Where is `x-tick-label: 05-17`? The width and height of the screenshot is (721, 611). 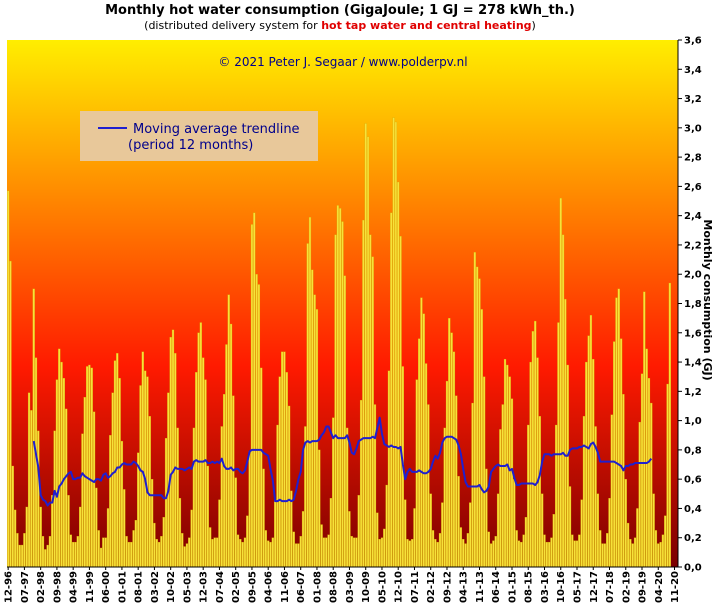 x-tick-label: 05-17 is located at coordinates (578, 587).